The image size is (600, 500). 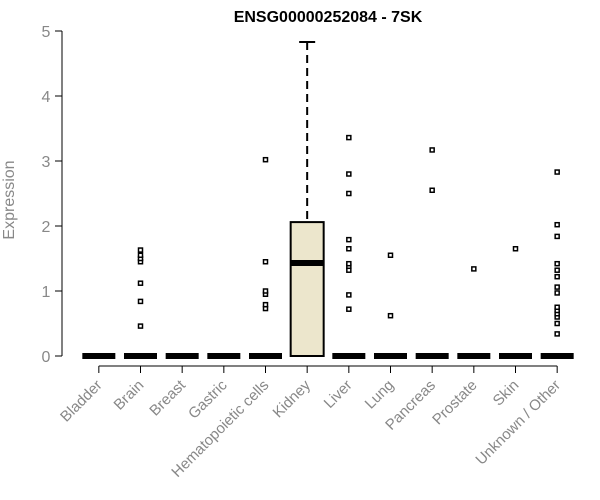 I want to click on chart-title: ENSG00000252084 - 7SK, so click(x=328, y=17).